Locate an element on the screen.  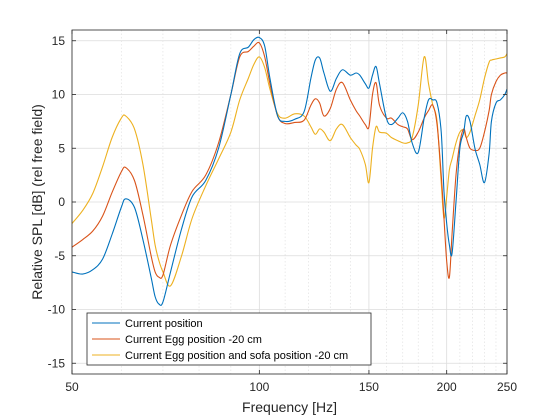
x-axis-label: Frequency [Hz] is located at coordinates (289, 407).